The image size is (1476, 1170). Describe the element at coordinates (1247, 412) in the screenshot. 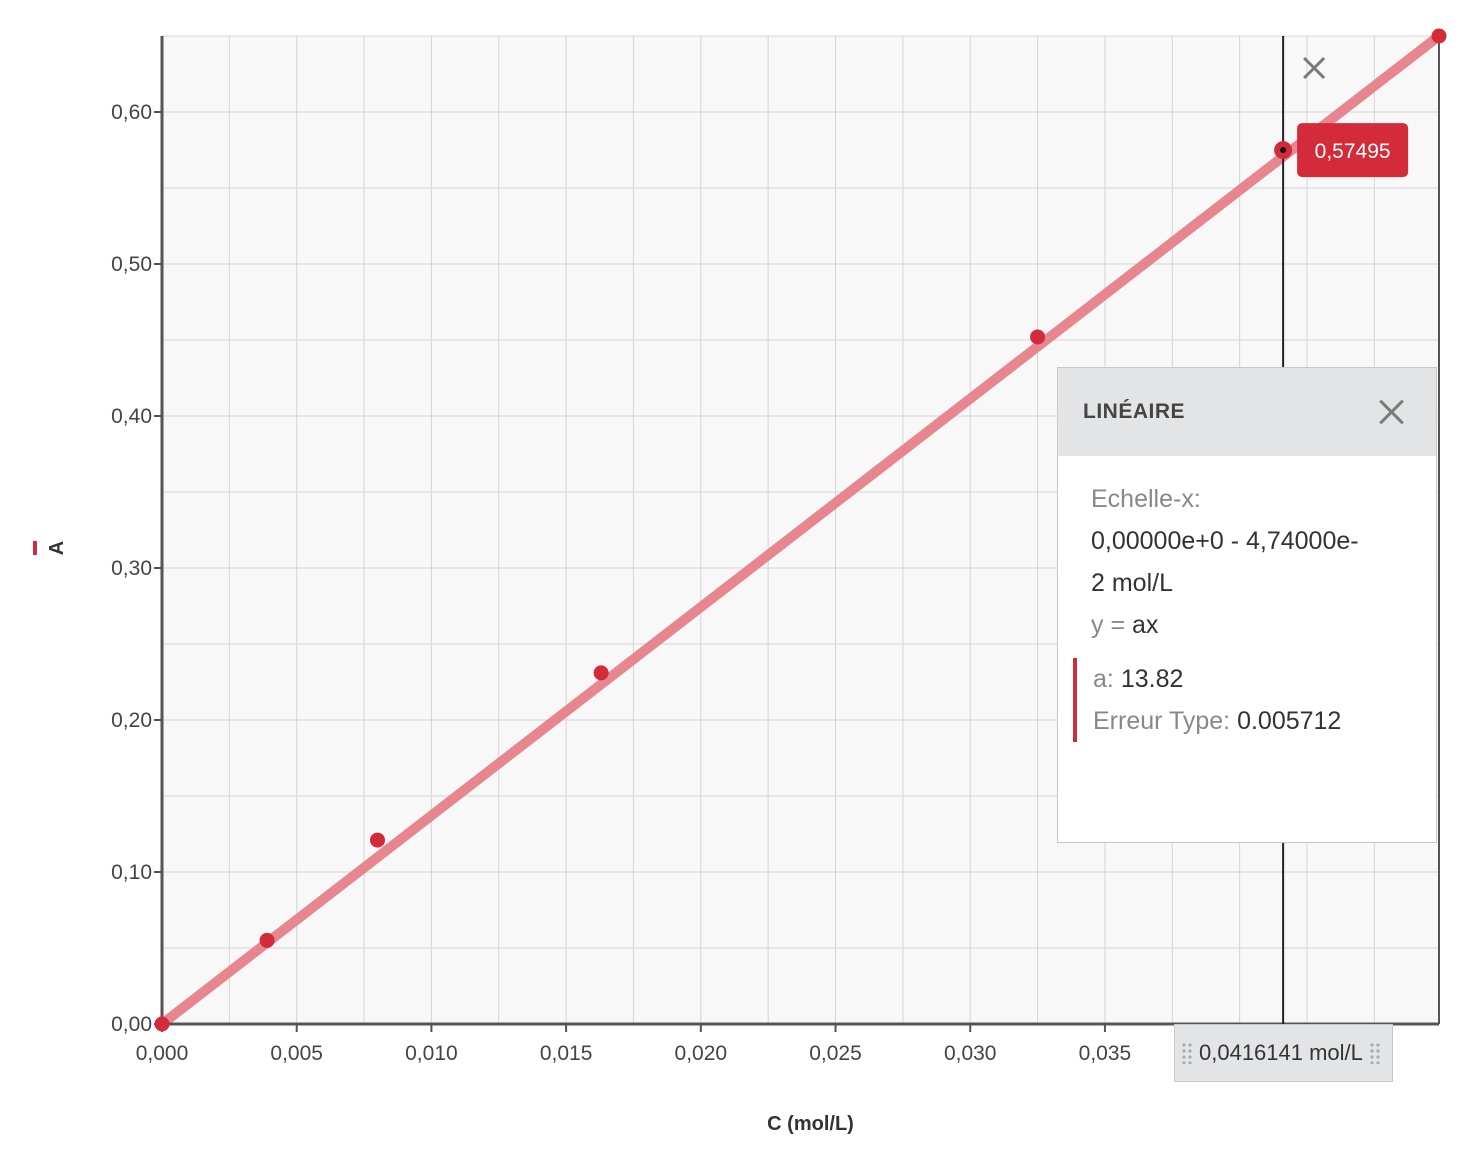

I see `fit-panel-header: LINÉAIRE` at that location.